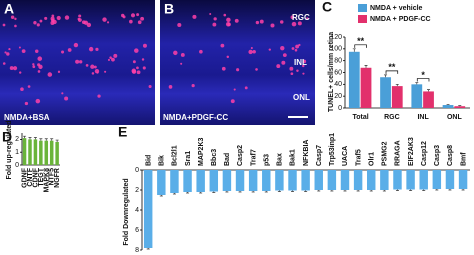 The width and height of the screenshot is (474, 255). Describe the element at coordinates (280, 159) in the screenshot. I see `x-tick-label: Bax` at that location.